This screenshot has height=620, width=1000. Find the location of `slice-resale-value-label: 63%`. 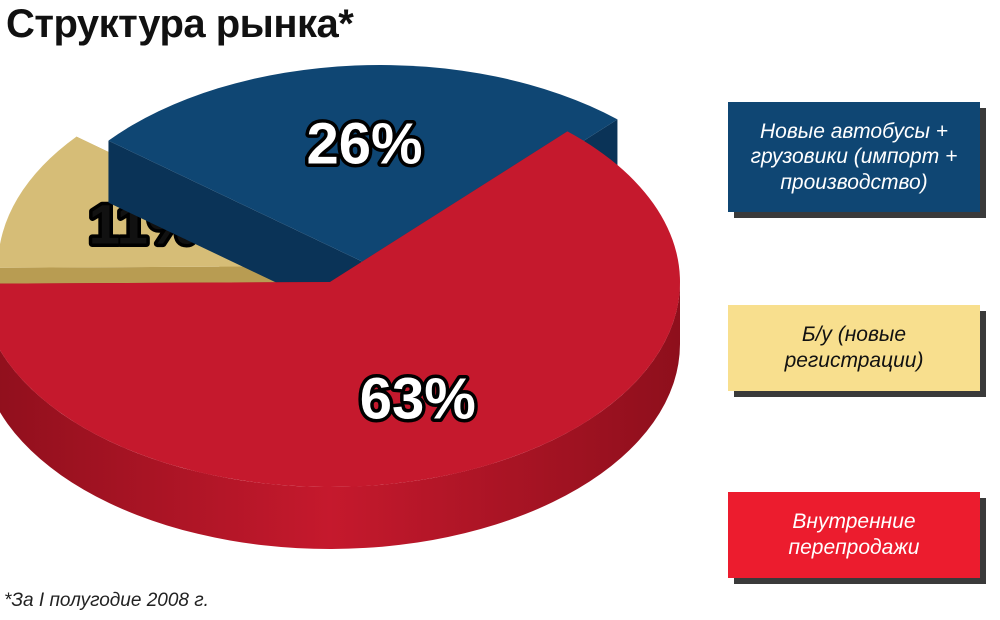

slice-resale-value-label: 63% is located at coordinates (418, 399).